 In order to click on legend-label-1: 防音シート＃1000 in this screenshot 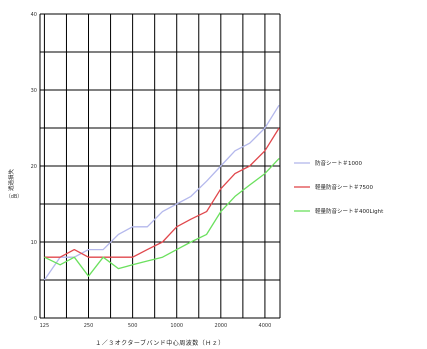, I will do `click(338, 163)`.